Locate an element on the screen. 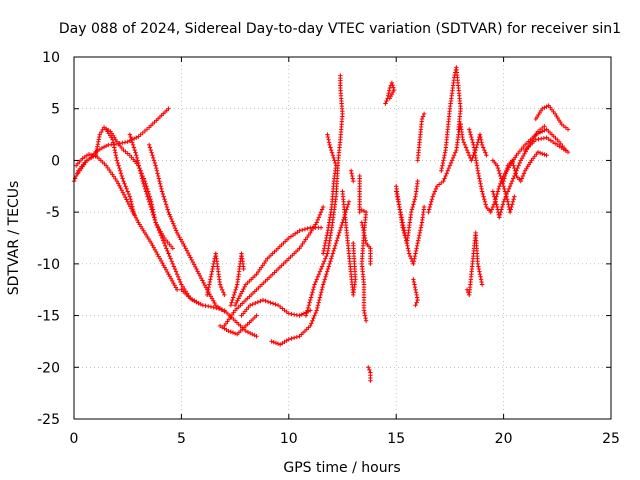  y-tick-label: -5 is located at coordinates (53, 213).